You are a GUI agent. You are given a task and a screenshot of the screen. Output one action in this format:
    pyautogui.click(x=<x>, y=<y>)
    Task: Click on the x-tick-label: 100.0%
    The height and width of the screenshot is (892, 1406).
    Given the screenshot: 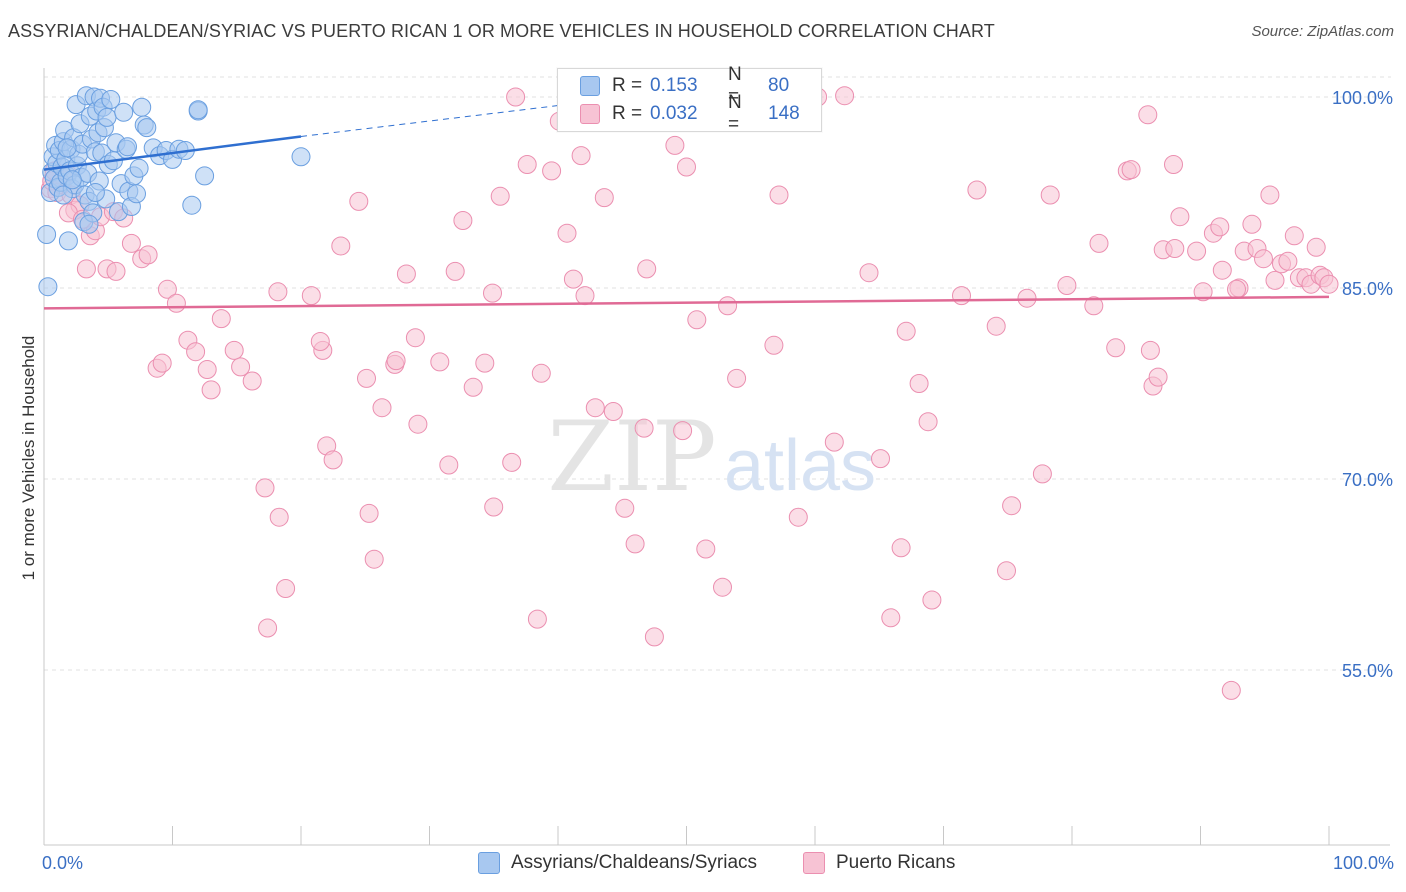 What is the action you would take?
    pyautogui.click(x=1363, y=863)
    